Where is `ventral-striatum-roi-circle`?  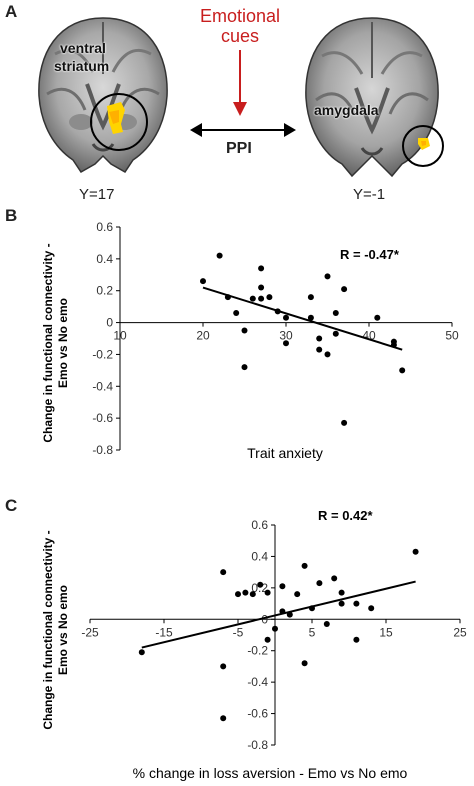 ventral-striatum-roi-circle is located at coordinates (119, 122).